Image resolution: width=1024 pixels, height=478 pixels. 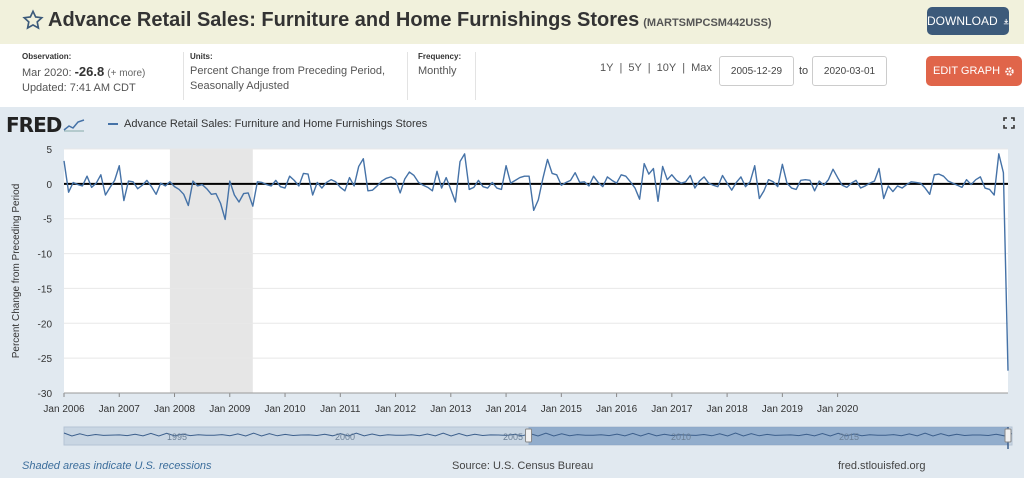 I want to click on y-tick-label: -30, so click(x=45, y=394).